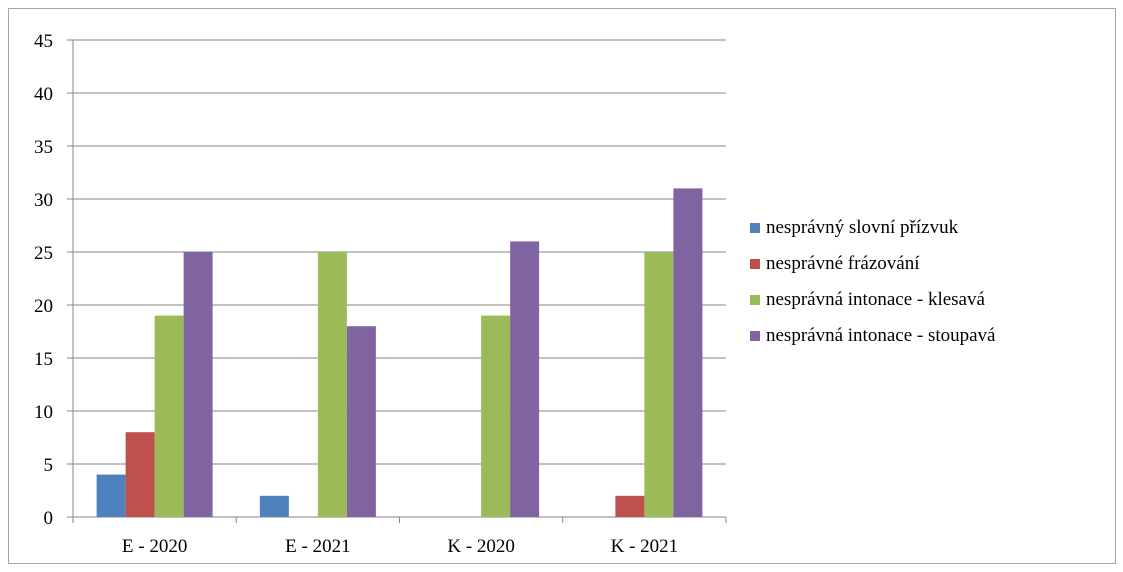  Describe the element at coordinates (49, 465) in the screenshot. I see `y-tick-label: 5` at that location.